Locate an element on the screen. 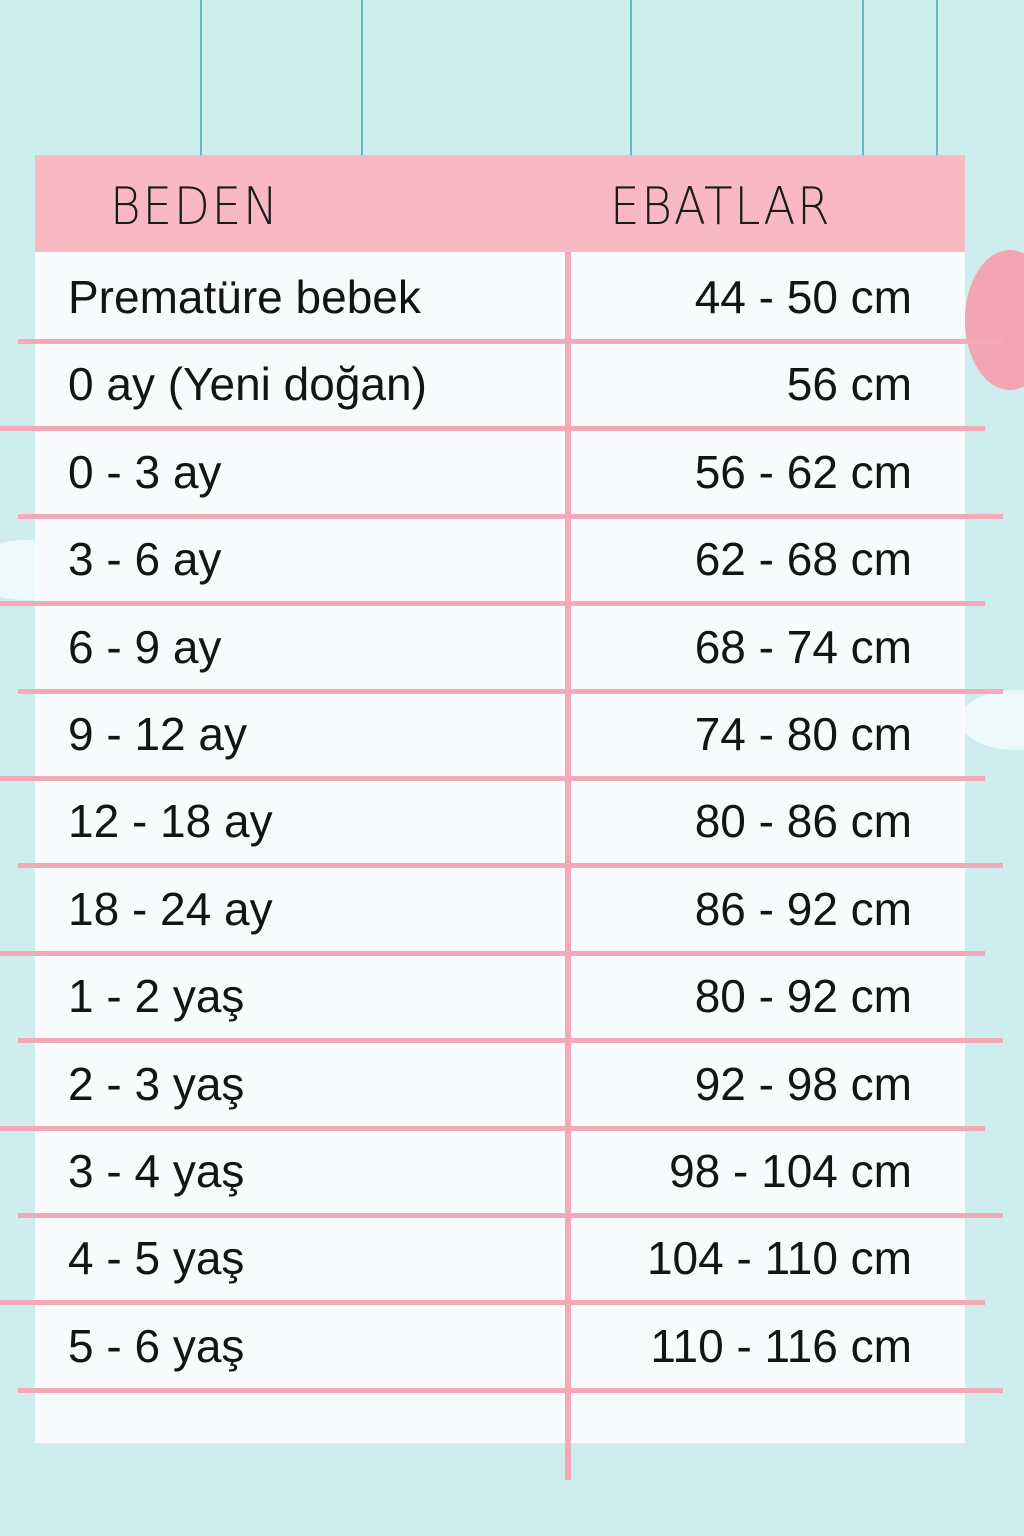  size-cell: 0 - 3 ay is located at coordinates (145, 471).